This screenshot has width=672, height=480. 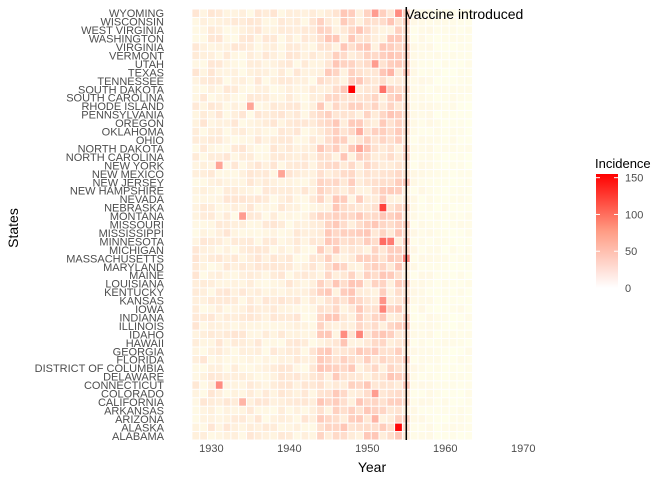 I want to click on y-tick-label: WYOMING, so click(x=136, y=14).